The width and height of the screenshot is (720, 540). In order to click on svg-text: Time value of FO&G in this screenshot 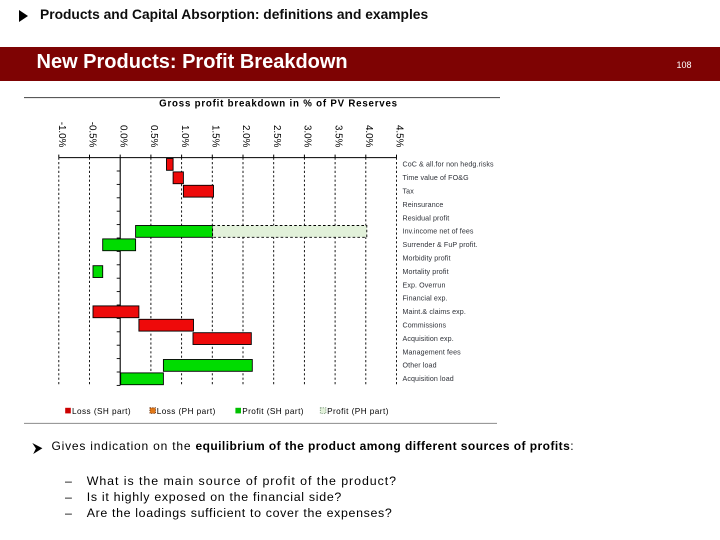, I will do `click(436, 178)`.